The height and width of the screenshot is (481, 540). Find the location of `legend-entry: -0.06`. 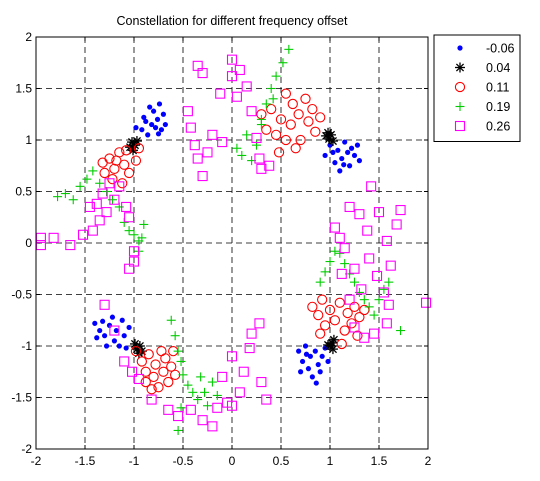

legend-entry: -0.06 is located at coordinates (486, 49).